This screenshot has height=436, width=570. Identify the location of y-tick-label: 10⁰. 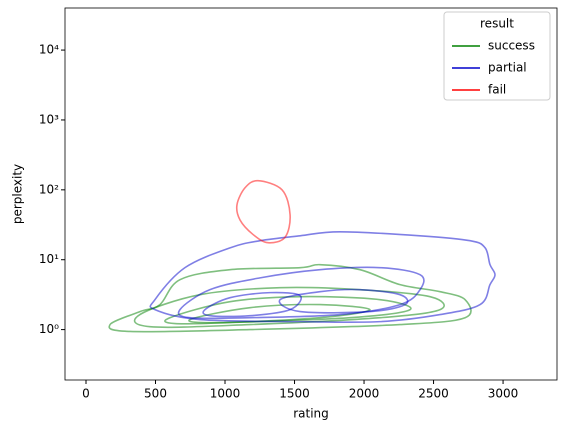
(49, 329).